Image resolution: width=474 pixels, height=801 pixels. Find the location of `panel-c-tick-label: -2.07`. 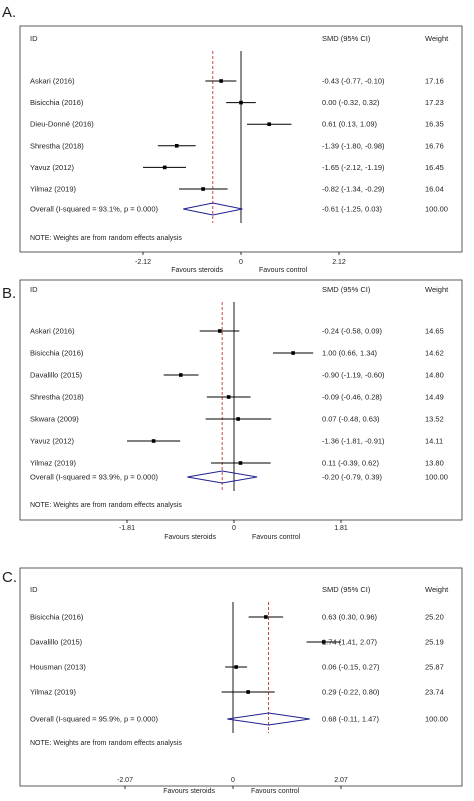

panel-c-tick-label: -2.07 is located at coordinates (125, 780).